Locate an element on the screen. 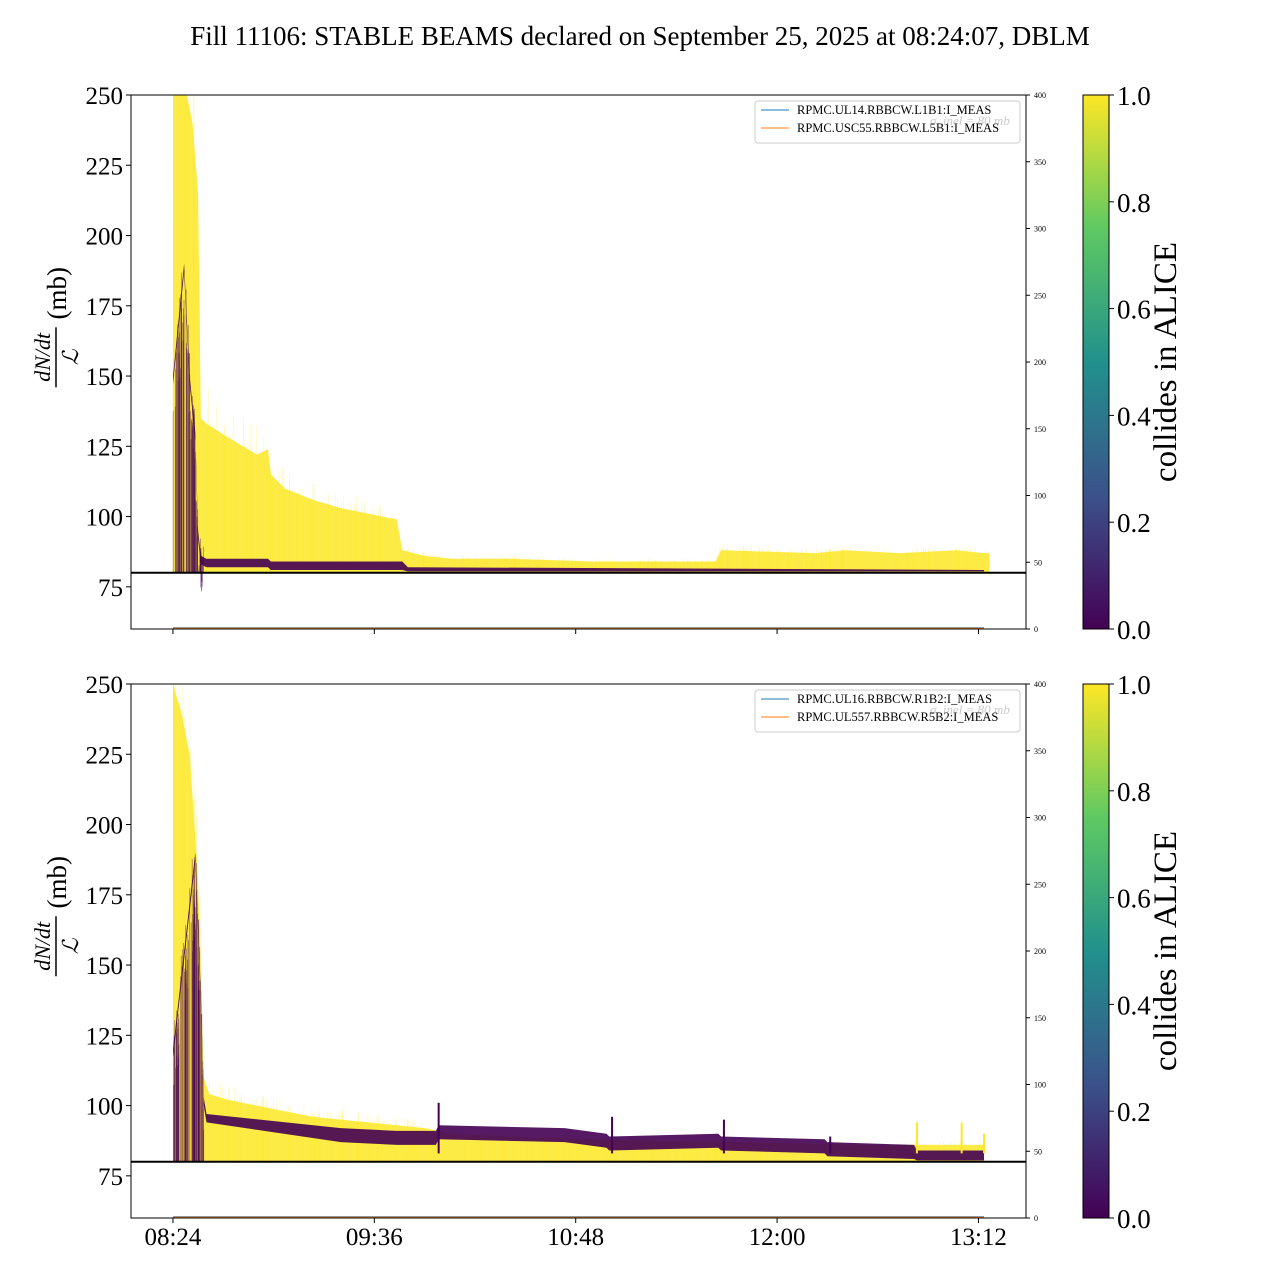  top-colorbar-tick-label: 0.6 is located at coordinates (1134, 310).